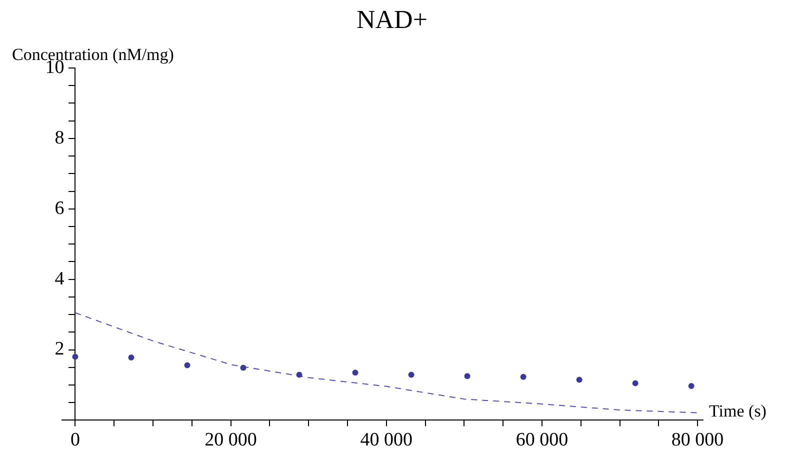 This screenshot has height=459, width=785. I want to click on x-tick-label: 40 000, so click(386, 440).